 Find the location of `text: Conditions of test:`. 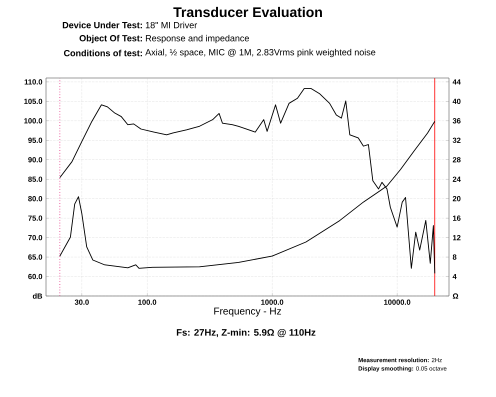

text: Conditions of test: is located at coordinates (103, 53).